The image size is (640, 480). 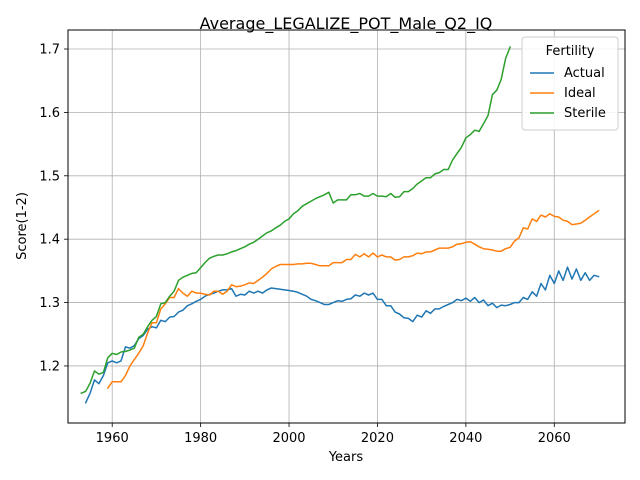 I want to click on x-tick-label: 1960, so click(x=112, y=438).